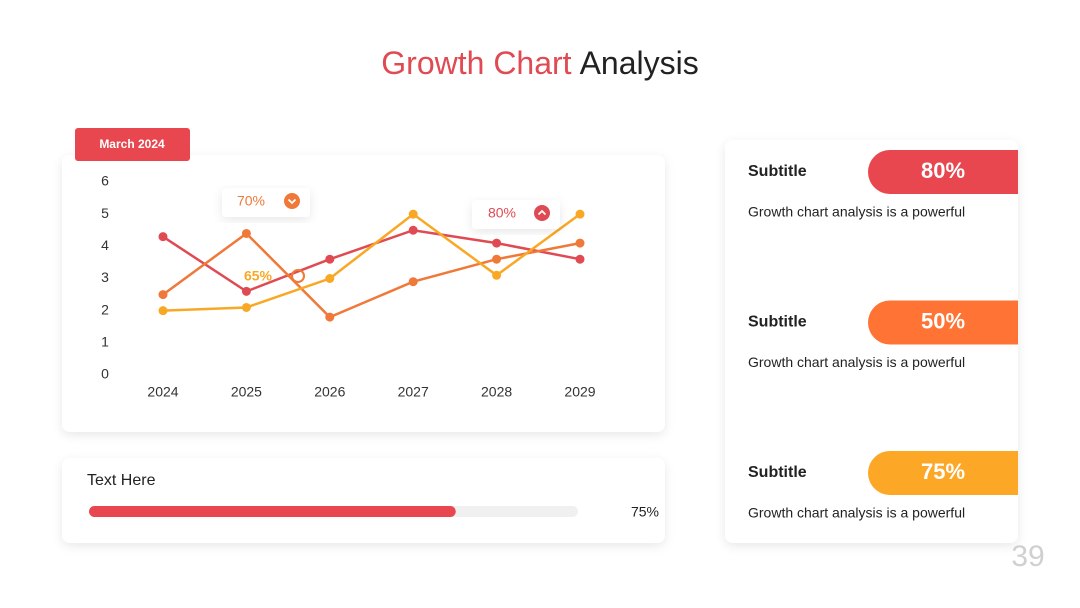 The height and width of the screenshot is (608, 1080). Describe the element at coordinates (272, 511) in the screenshot. I see `progress-fill` at that location.